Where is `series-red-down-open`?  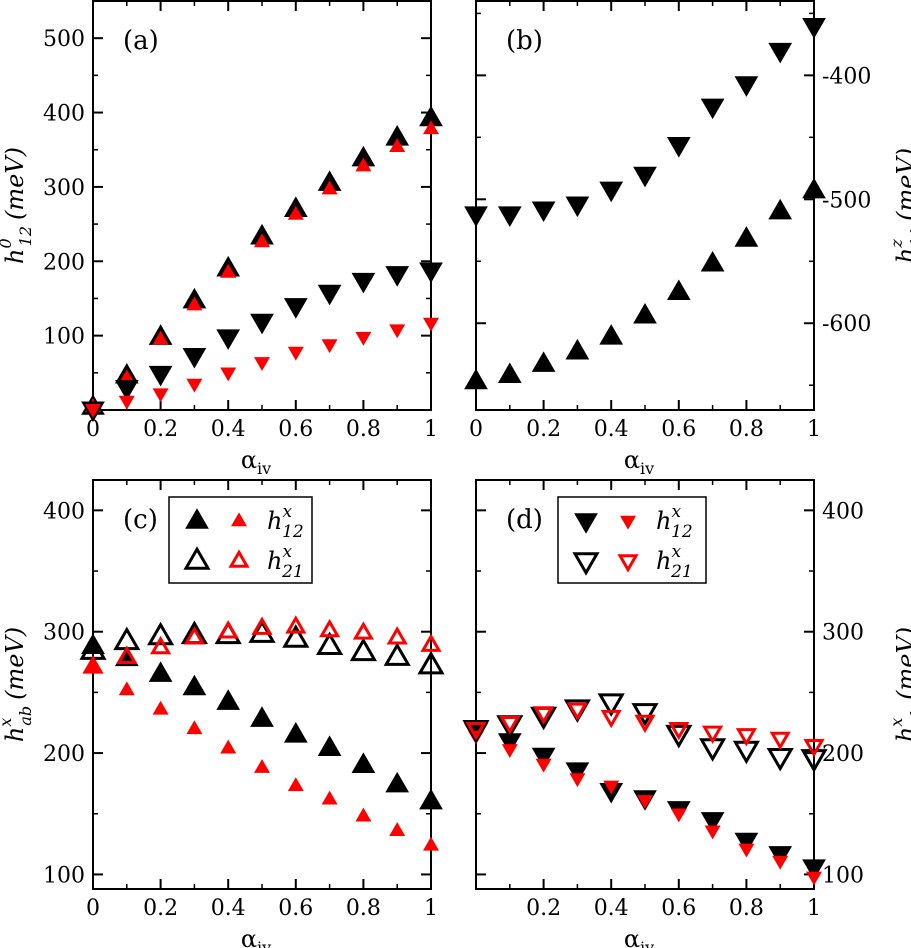 series-red-down-open is located at coordinates (645, 730).